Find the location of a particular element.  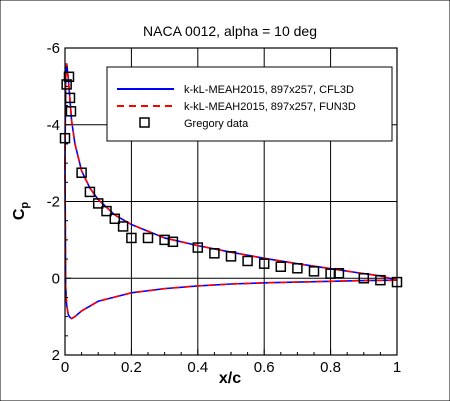

y-axis-label: Cp is located at coordinates (21, 211).